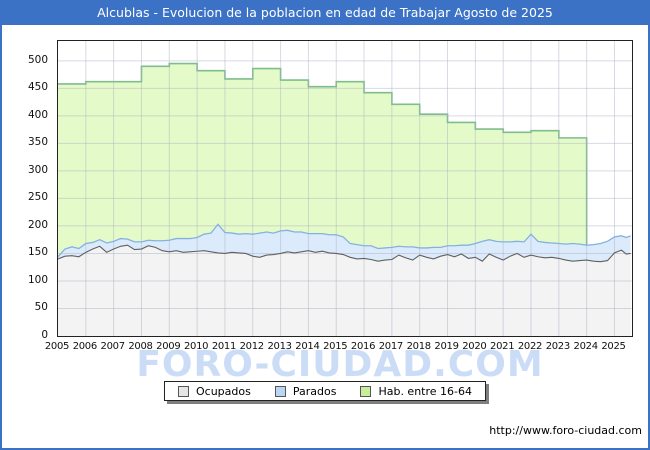  Describe the element at coordinates (44, 335) in the screenshot. I see `y-tick-label: 0` at that location.